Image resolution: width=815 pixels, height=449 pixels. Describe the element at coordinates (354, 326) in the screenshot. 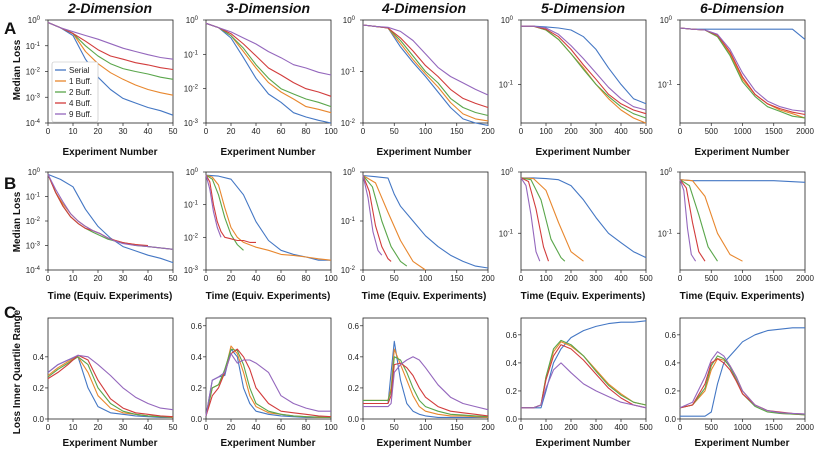

I see `y-tick-label: 0.6` at that location.